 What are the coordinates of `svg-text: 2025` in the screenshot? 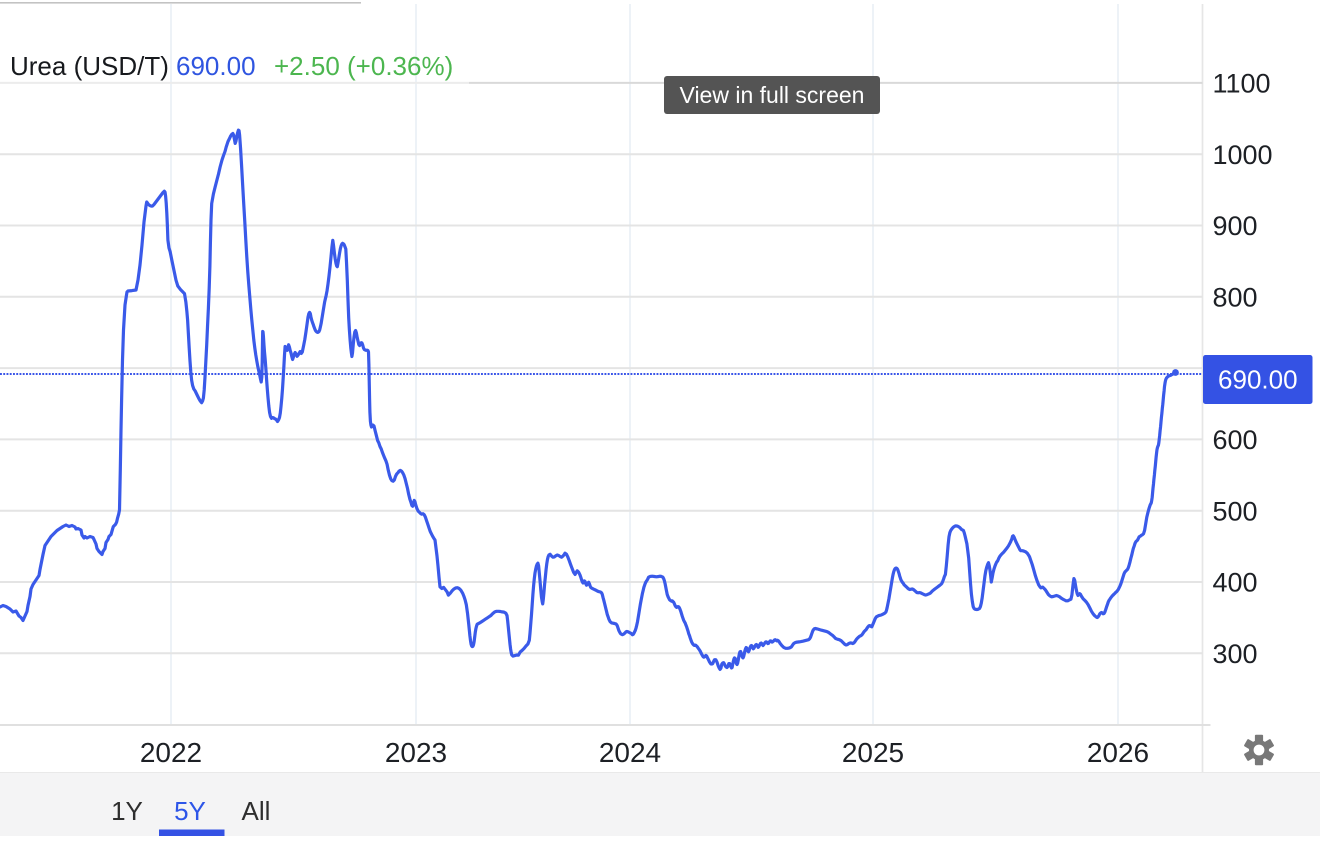 It's located at (873, 752).